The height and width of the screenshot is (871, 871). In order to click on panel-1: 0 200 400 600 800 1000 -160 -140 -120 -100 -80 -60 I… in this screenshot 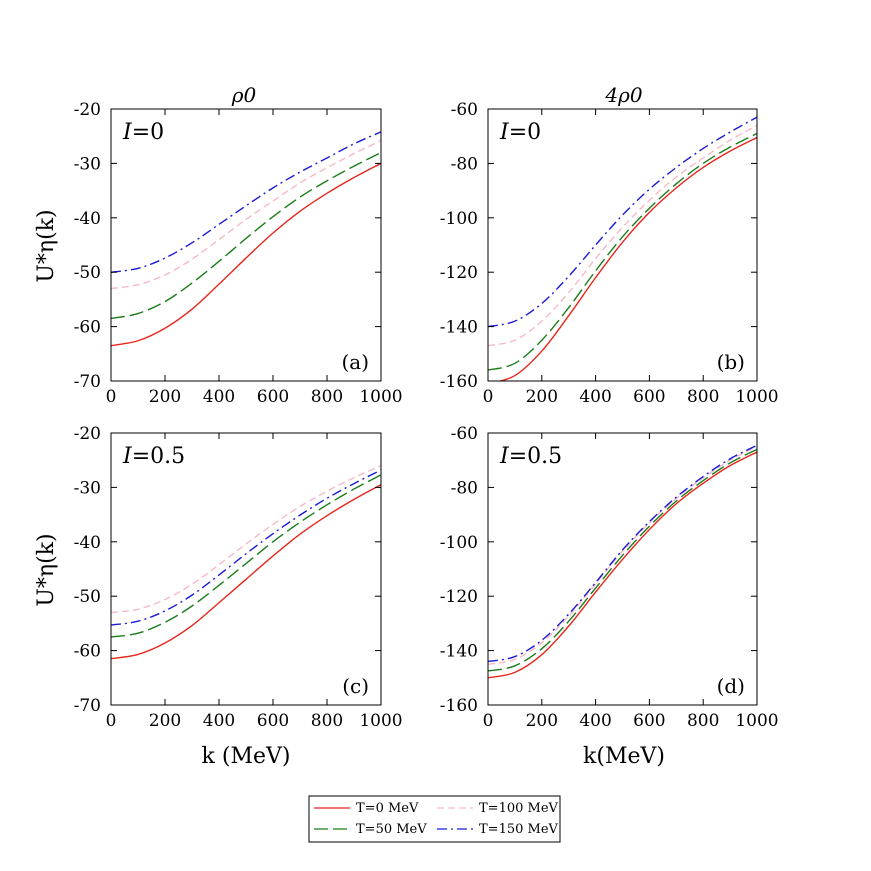, I will do `click(609, 253)`.